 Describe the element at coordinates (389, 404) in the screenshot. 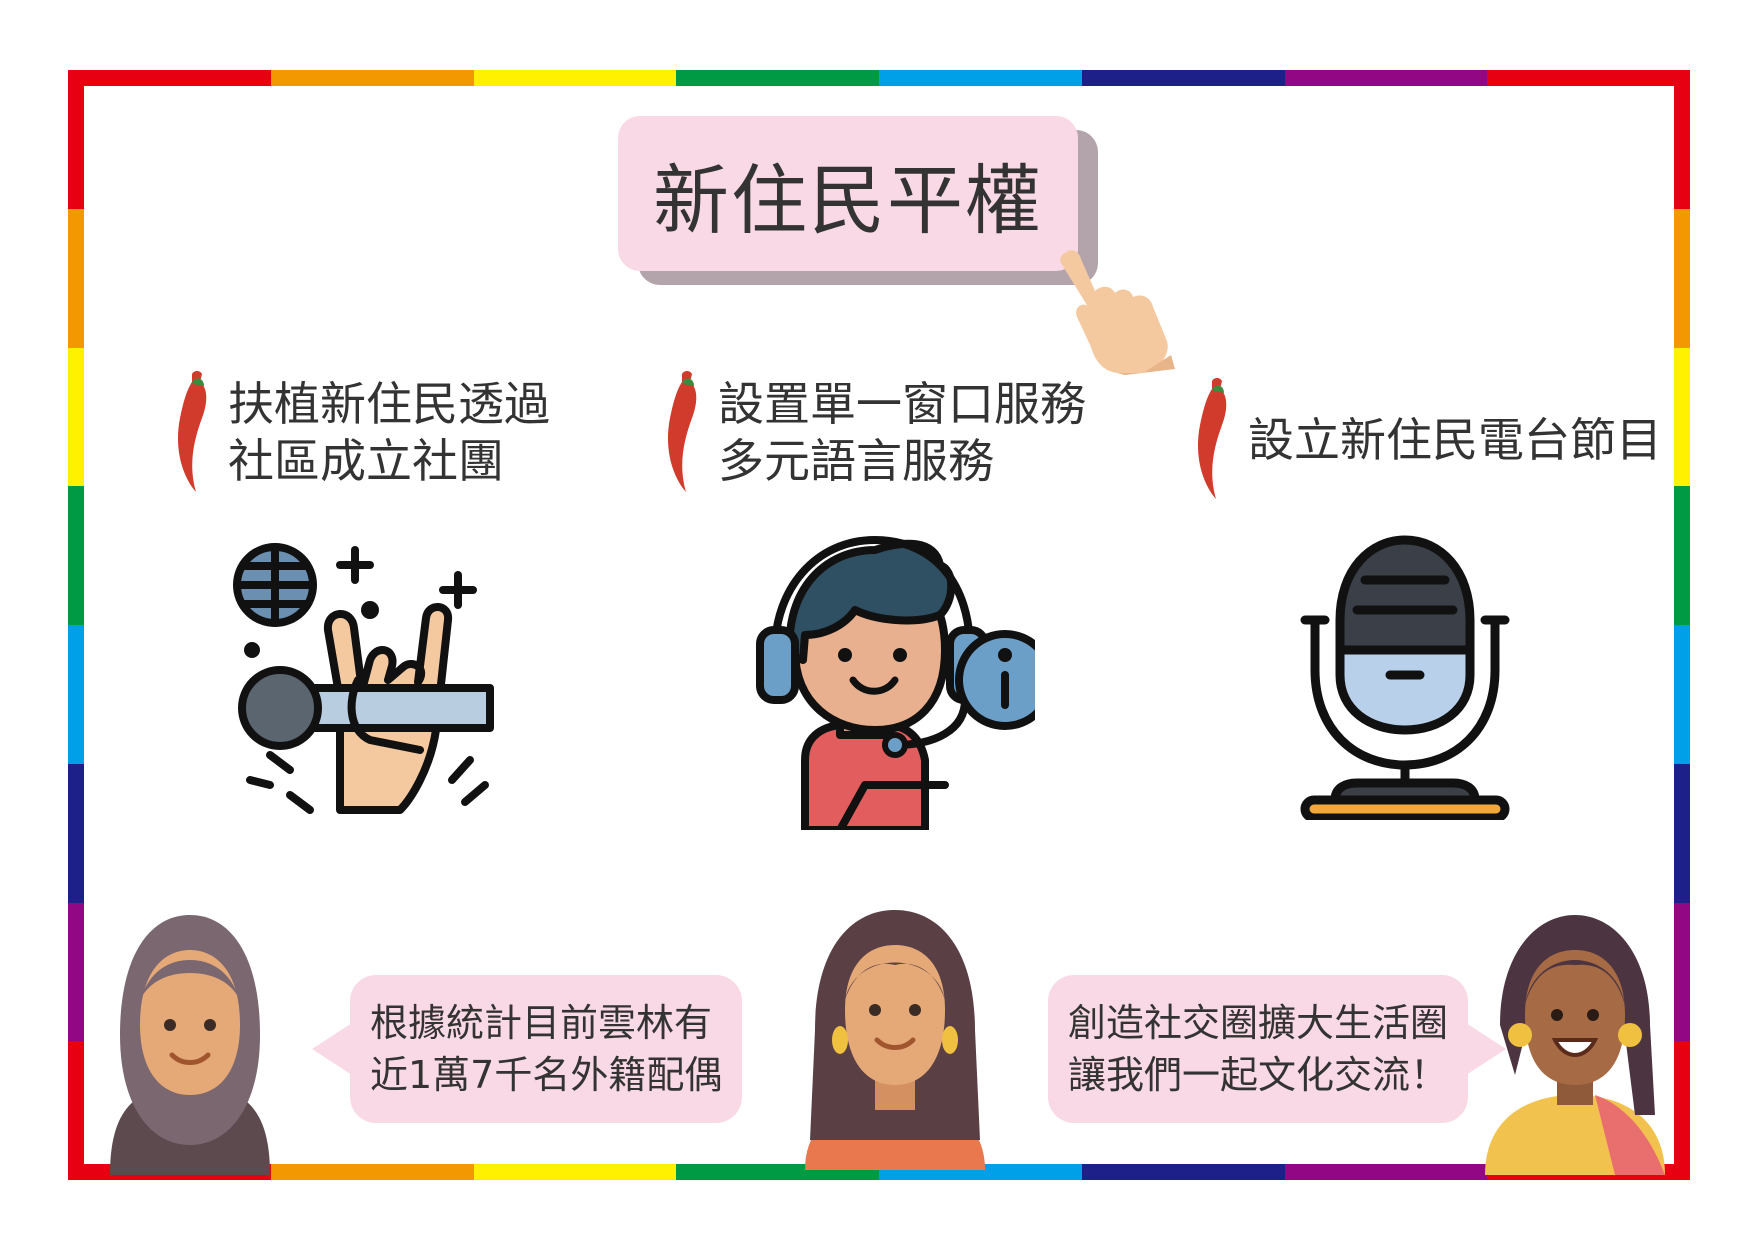

I see `item-line-1: 扶植新住民透過` at that location.